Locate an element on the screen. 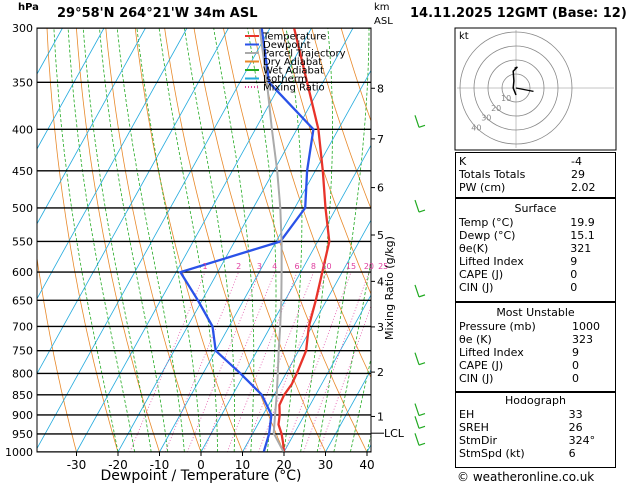  index-label: K is located at coordinates (463, 161).